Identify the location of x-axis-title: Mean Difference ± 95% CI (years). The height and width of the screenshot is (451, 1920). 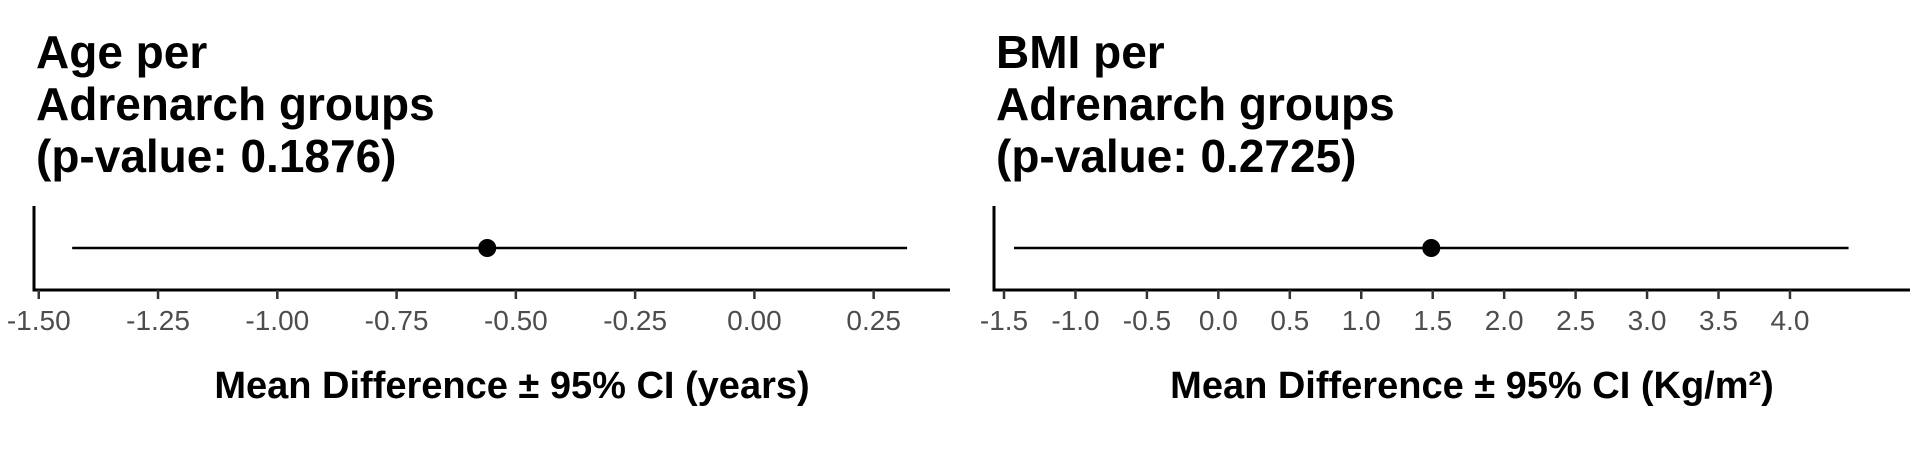
(511, 386).